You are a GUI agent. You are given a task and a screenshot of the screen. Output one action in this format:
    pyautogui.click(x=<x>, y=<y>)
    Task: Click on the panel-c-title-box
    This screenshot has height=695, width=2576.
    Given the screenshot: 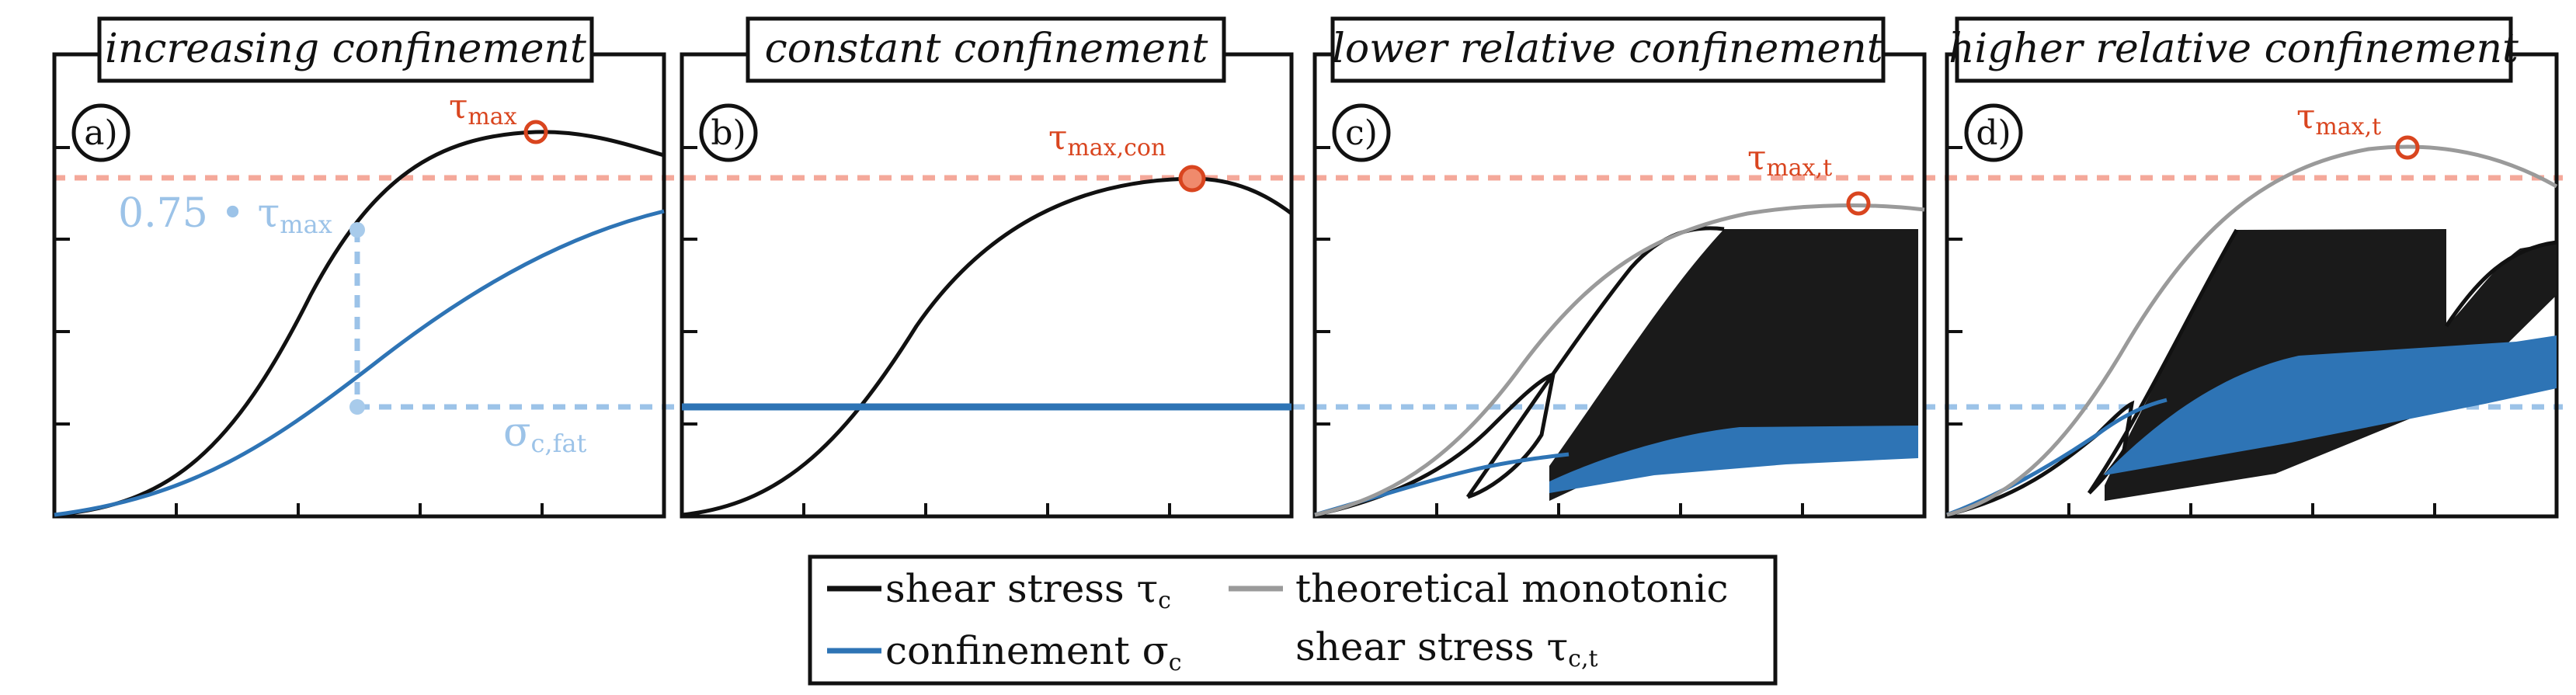 What is the action you would take?
    pyautogui.click(x=1608, y=49)
    